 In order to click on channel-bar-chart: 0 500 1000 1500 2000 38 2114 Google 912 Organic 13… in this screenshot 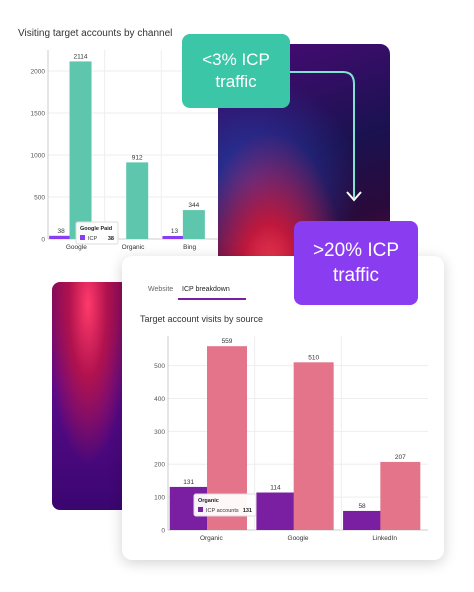, I will do `click(124, 150)`.